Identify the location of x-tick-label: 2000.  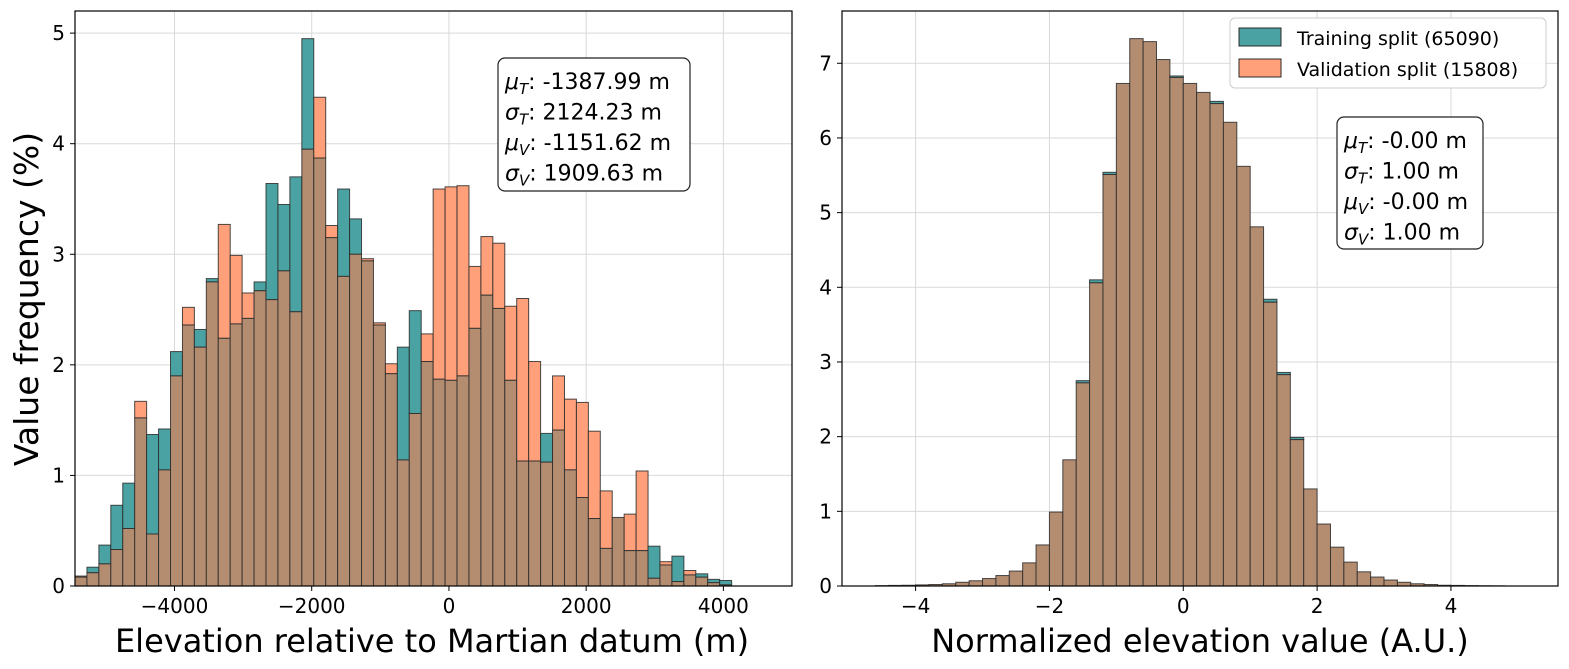
(586, 606).